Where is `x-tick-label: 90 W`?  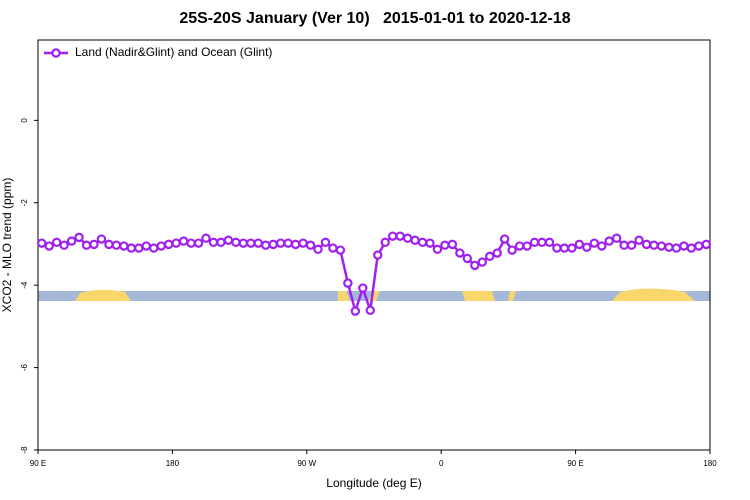
x-tick-label: 90 W is located at coordinates (306, 463).